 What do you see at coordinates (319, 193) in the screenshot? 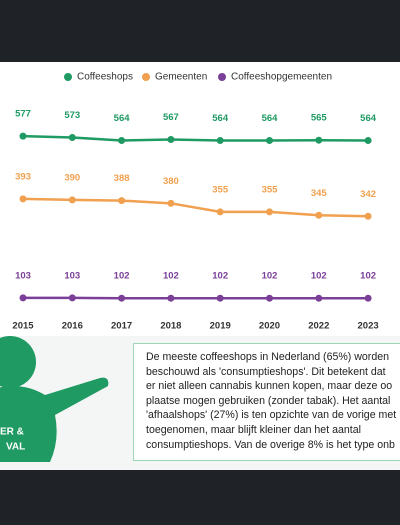
I see `data-label: 345` at bounding box center [319, 193].